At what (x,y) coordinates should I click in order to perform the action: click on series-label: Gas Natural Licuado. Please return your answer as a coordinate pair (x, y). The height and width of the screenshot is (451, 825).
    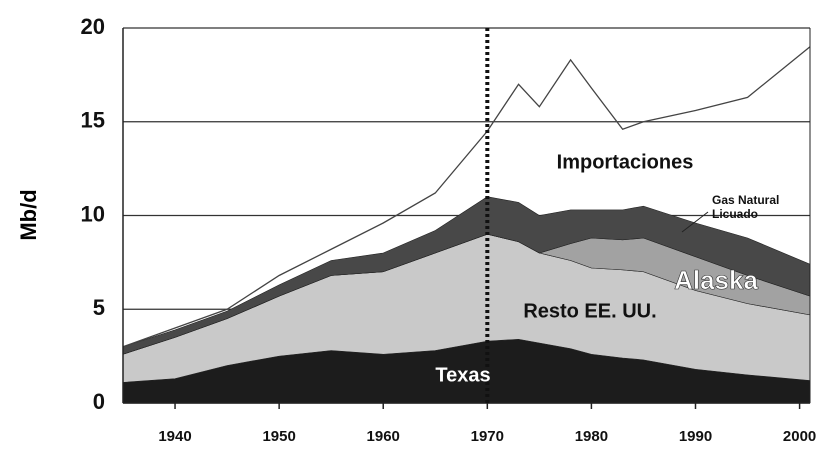
    Looking at the image, I should click on (746, 207).